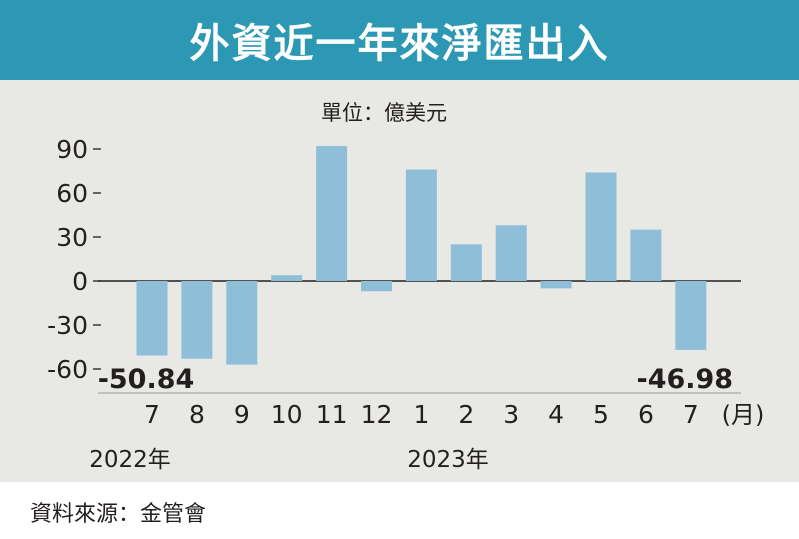  I want to click on x-tick-label: 1, so click(421, 414).